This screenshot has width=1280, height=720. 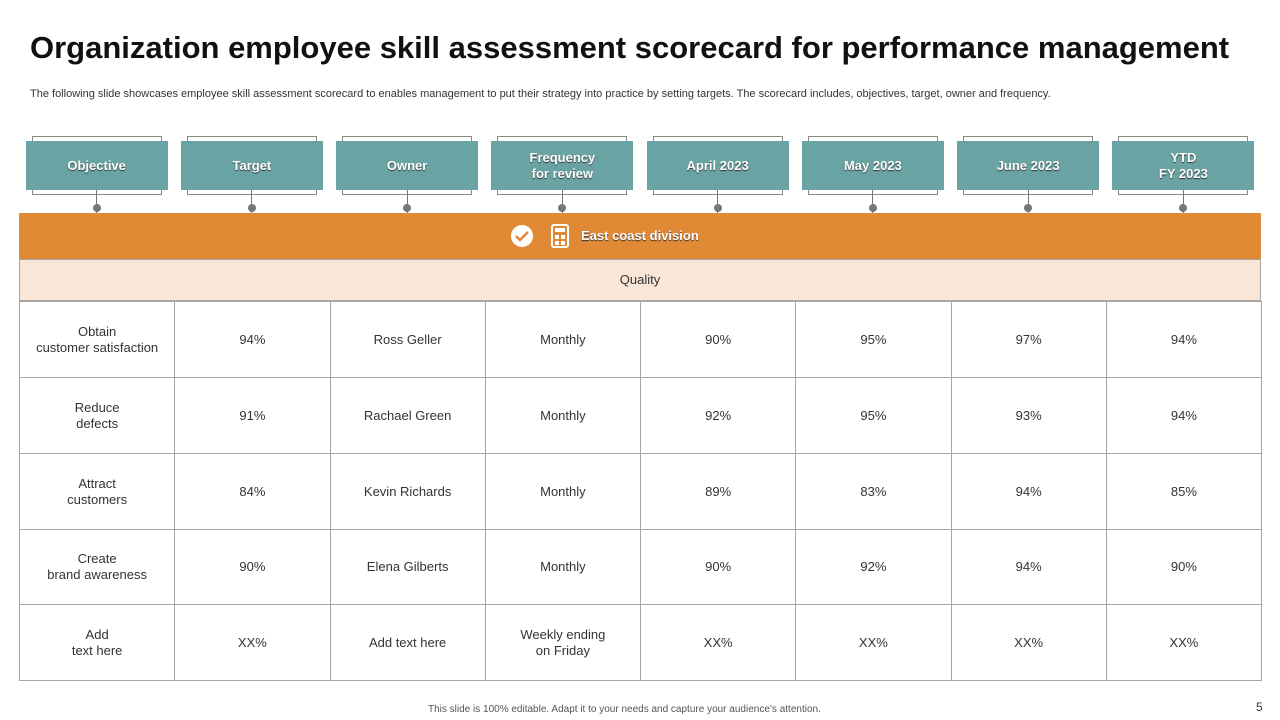 What do you see at coordinates (540, 236) in the screenshot?
I see `division-icons` at bounding box center [540, 236].